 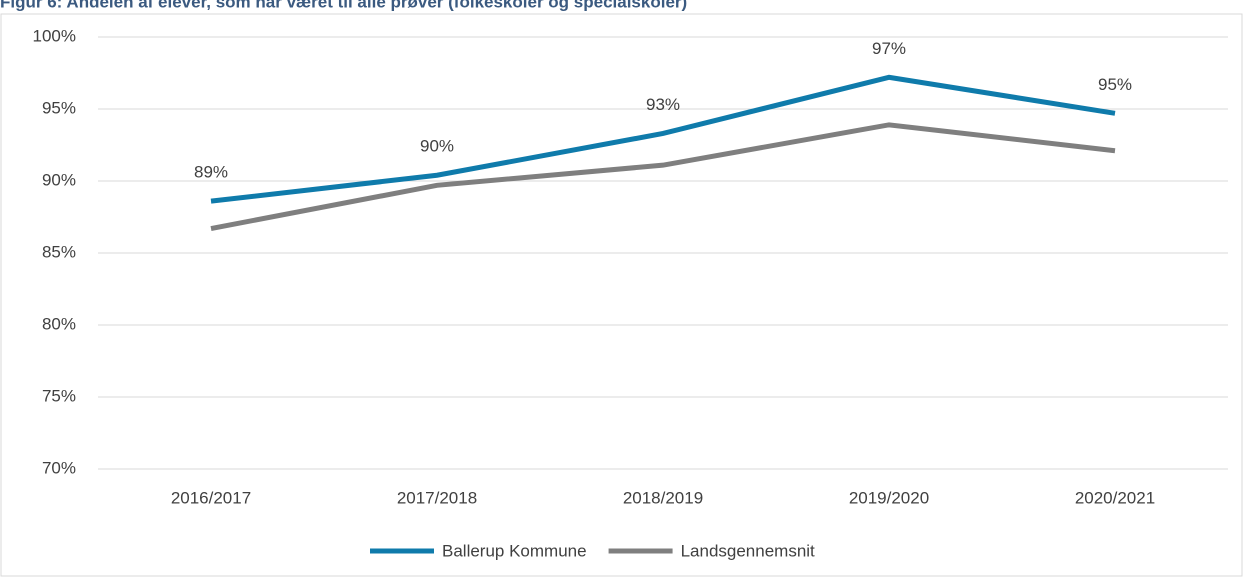 What do you see at coordinates (59, 179) in the screenshot?
I see `y-tick-label: 90%` at bounding box center [59, 179].